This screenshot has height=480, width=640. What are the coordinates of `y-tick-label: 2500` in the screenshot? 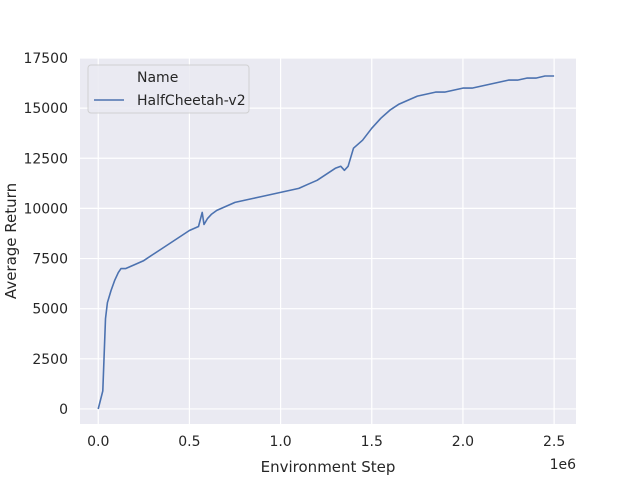 It's located at (50, 360).